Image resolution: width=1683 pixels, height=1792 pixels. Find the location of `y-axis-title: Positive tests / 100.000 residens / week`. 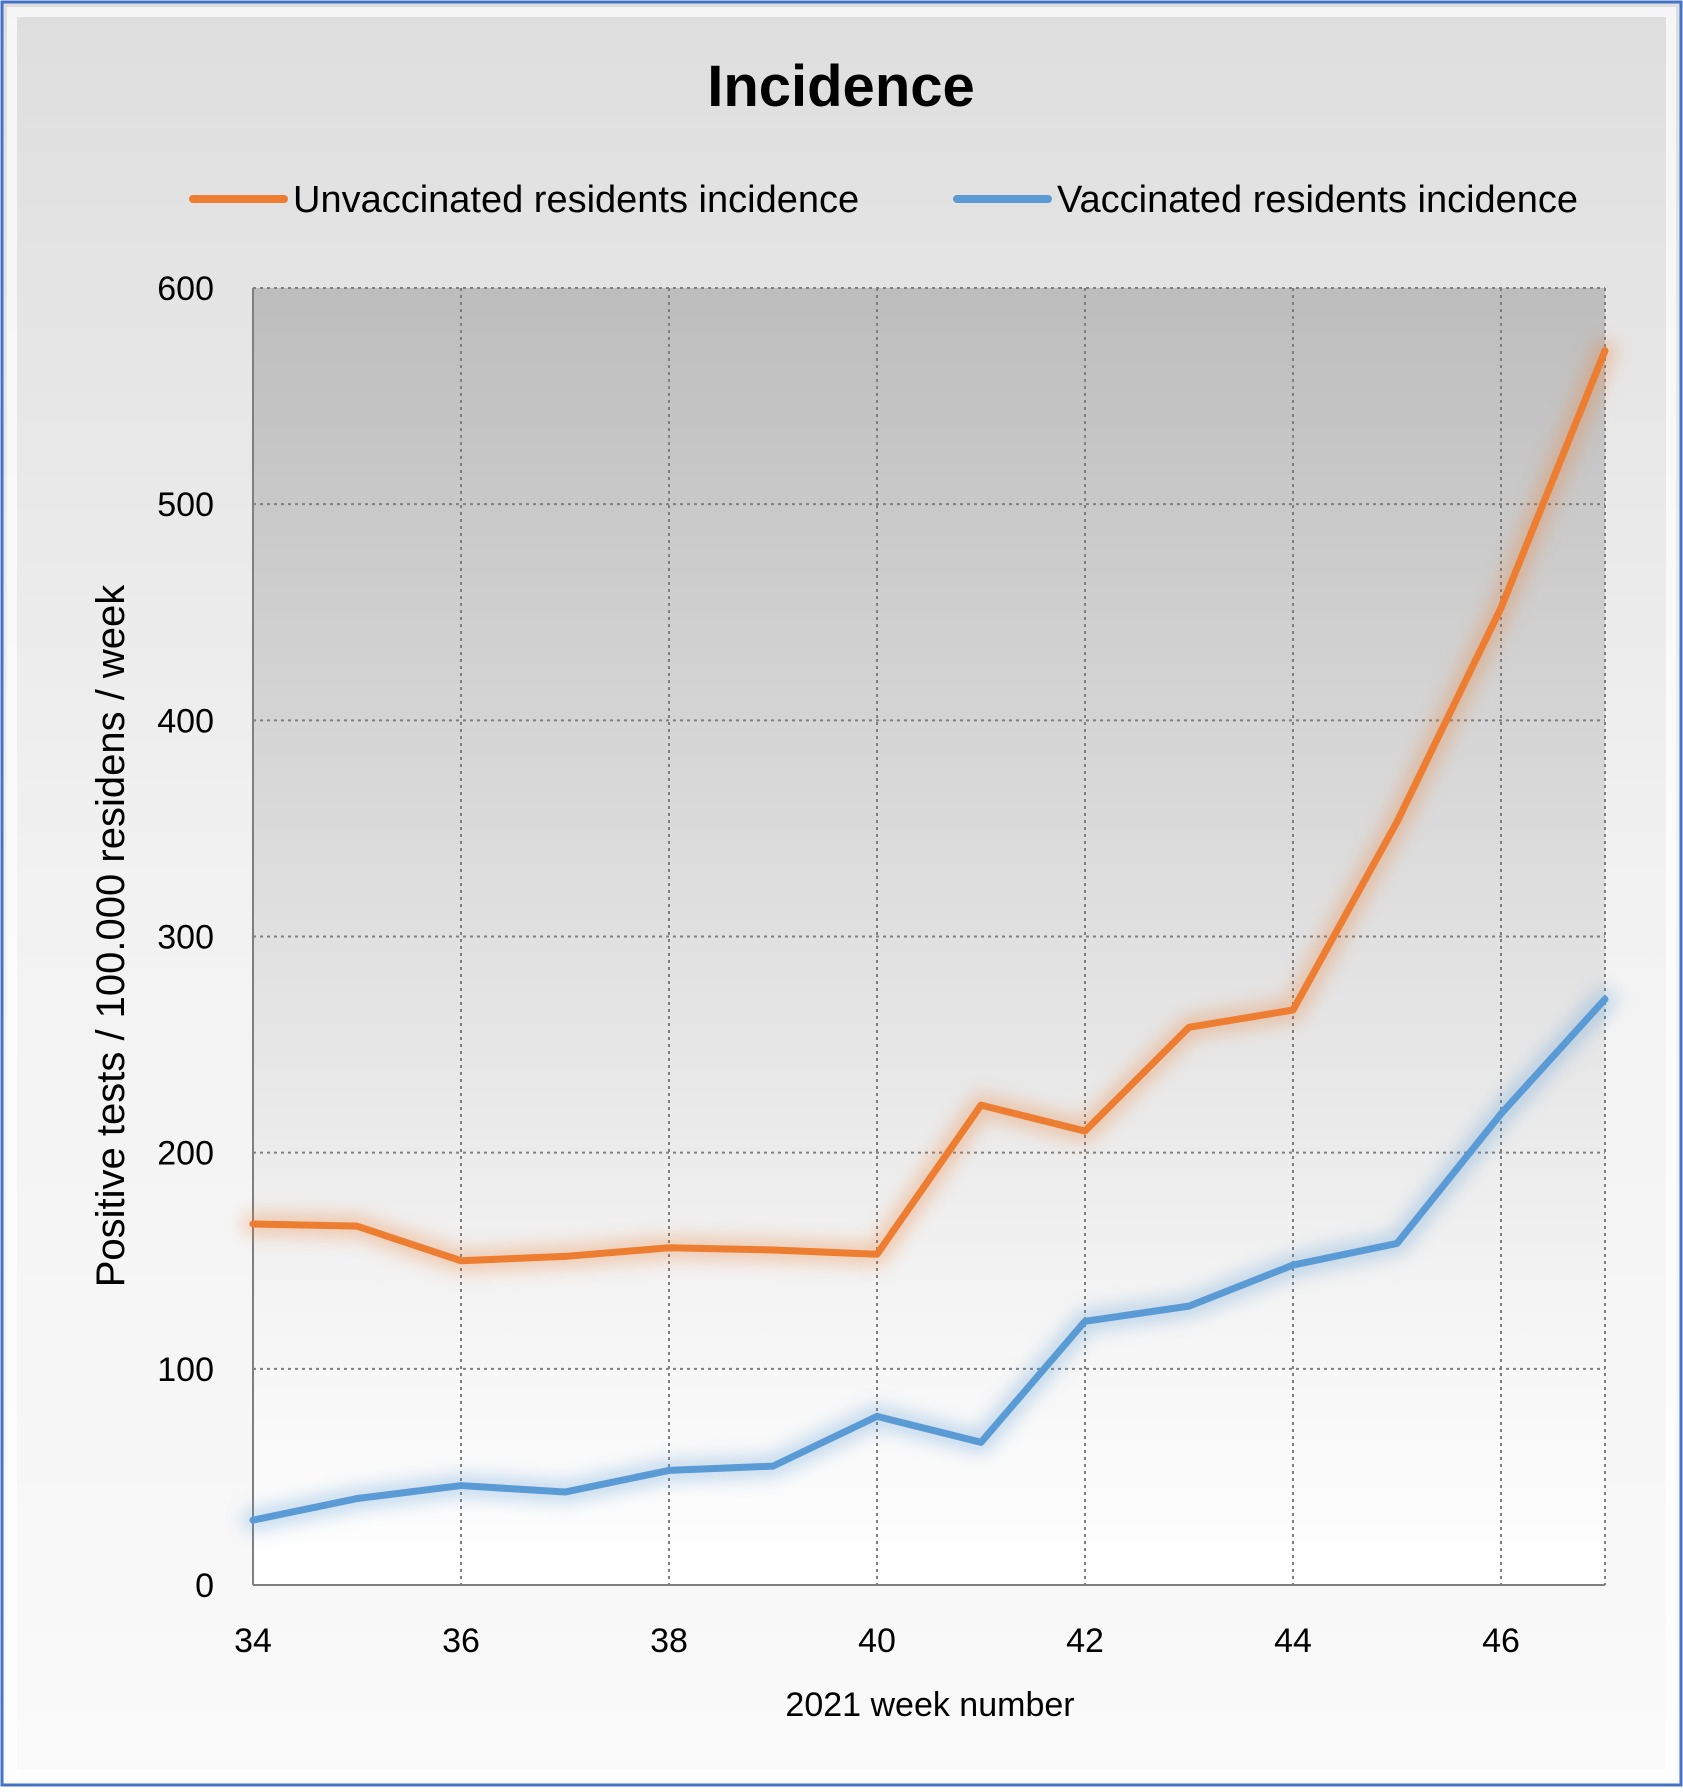

y-axis-title: Positive tests / 100.000 residens / week is located at coordinates (111, 936).